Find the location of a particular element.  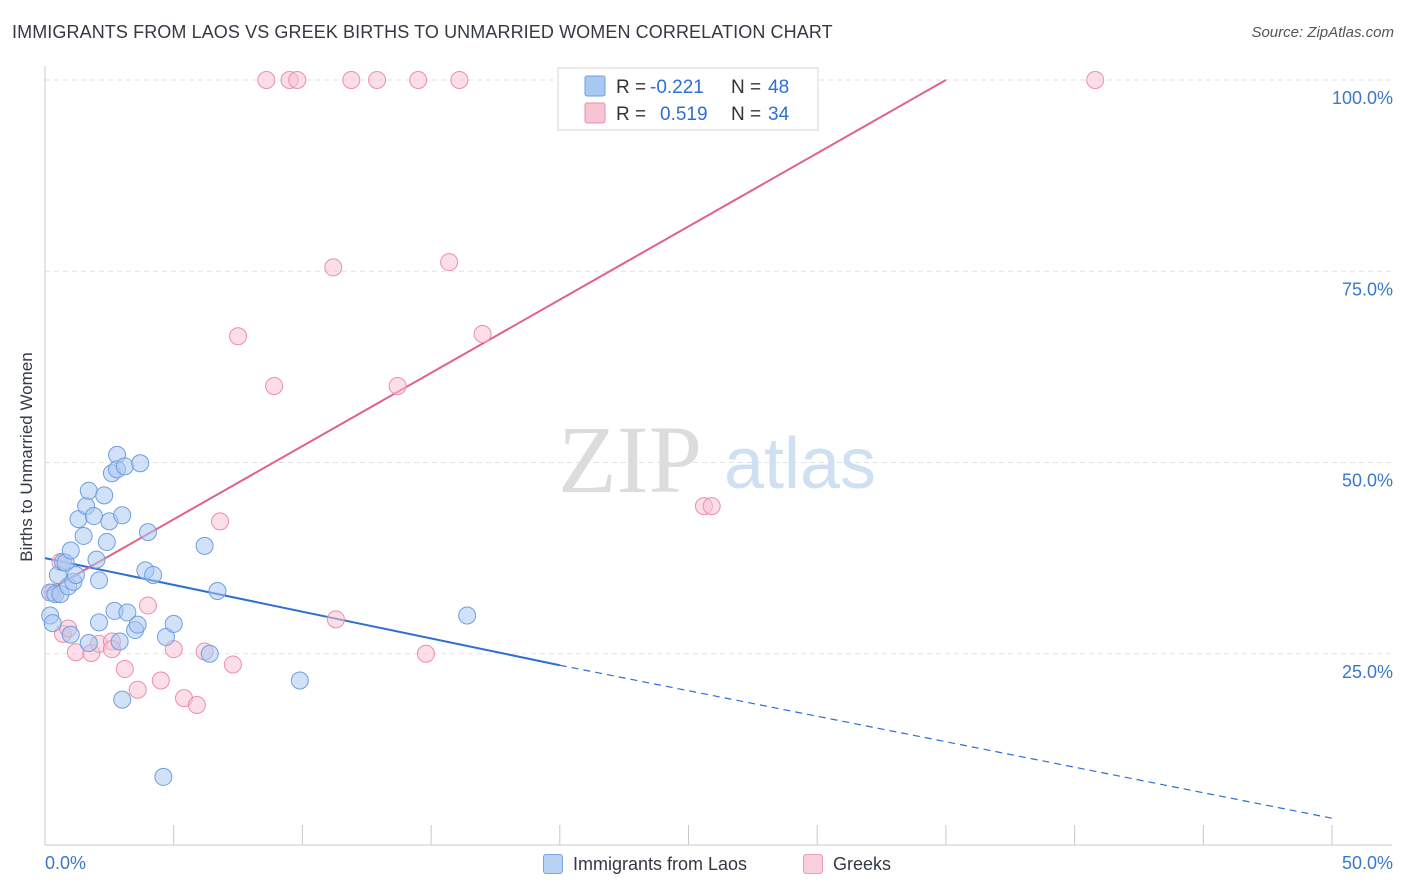

legend-swatch-greeks is located at coordinates (595, 113).